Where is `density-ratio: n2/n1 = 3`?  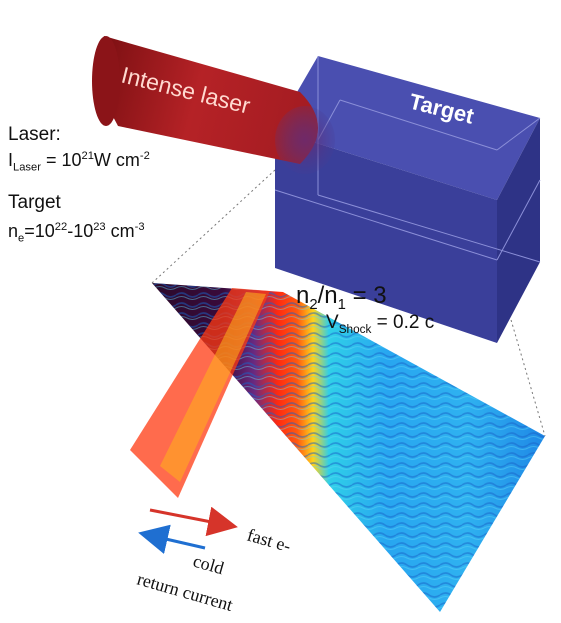
density-ratio: n2/n1 = 3 is located at coordinates (341, 297).